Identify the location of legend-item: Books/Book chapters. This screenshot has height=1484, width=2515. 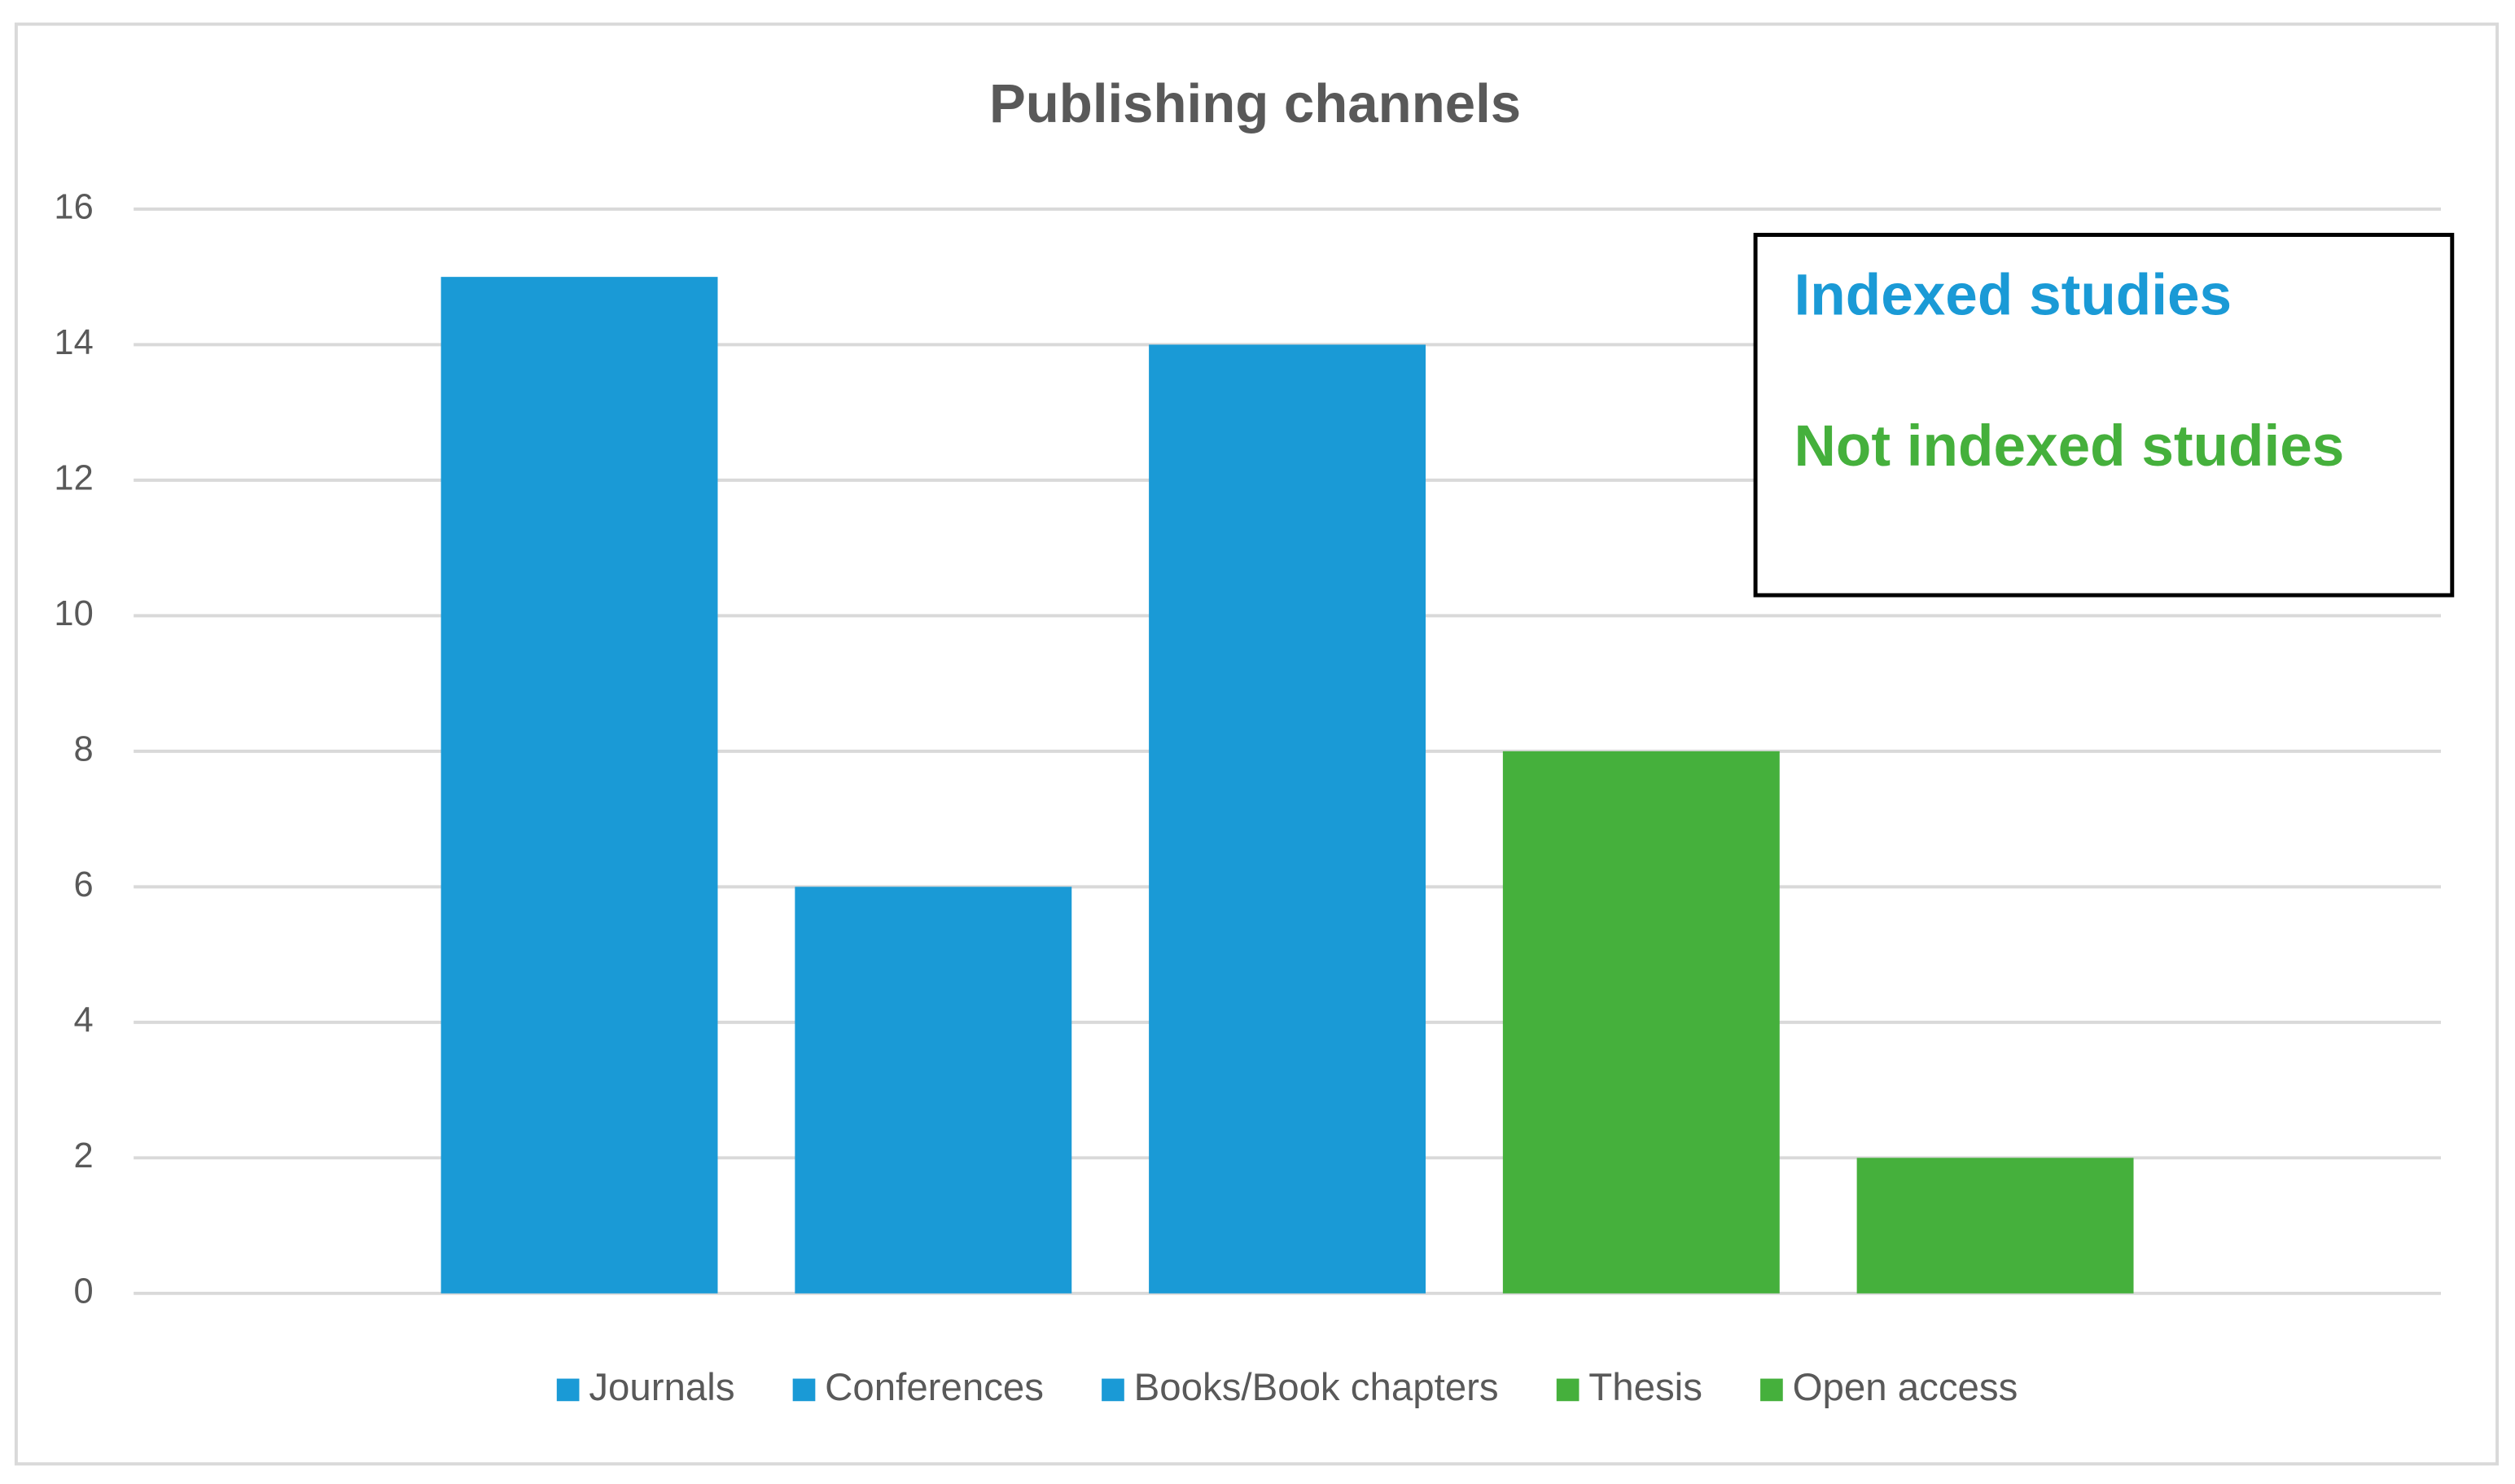
(1300, 1388).